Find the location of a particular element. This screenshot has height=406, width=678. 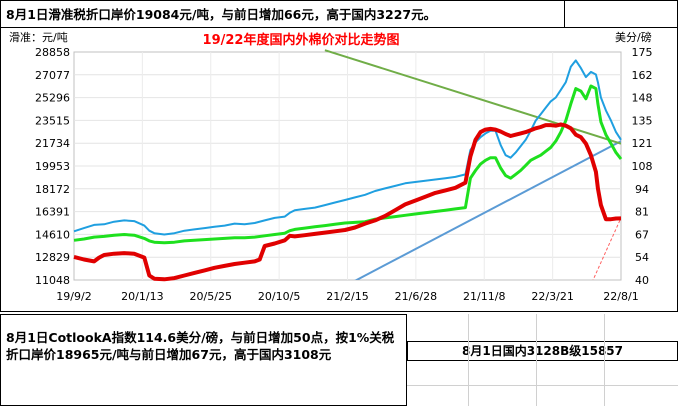

x-tick-label: 20/5/25 is located at coordinates (211, 296).